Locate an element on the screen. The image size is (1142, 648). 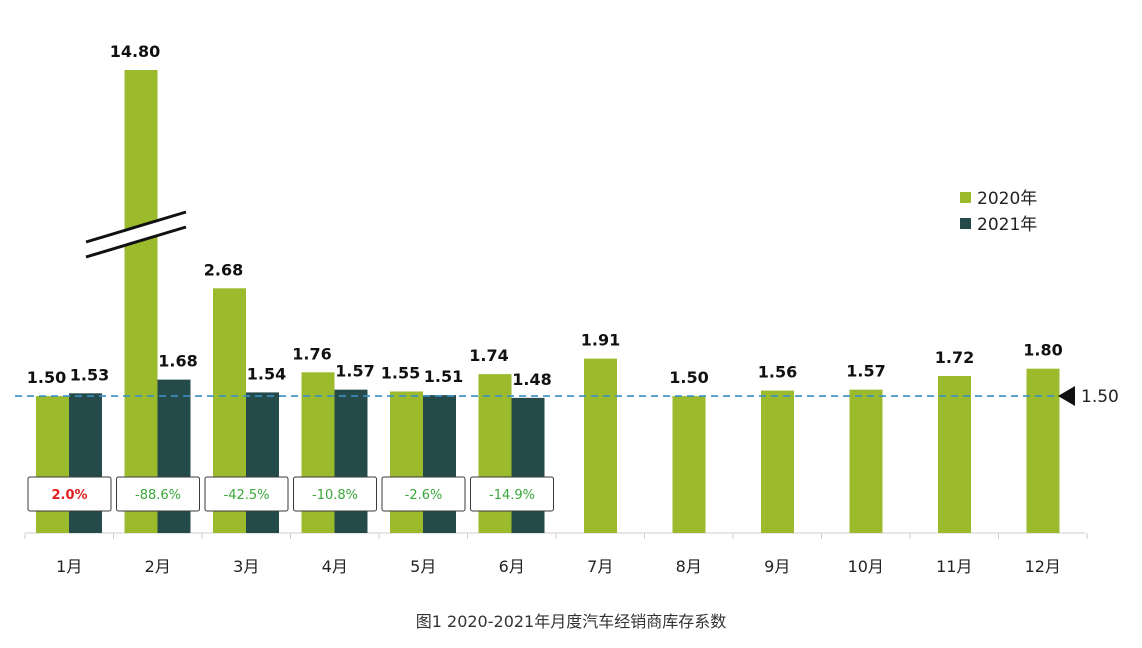
yoy-label-4: -10.8% is located at coordinates (335, 495).